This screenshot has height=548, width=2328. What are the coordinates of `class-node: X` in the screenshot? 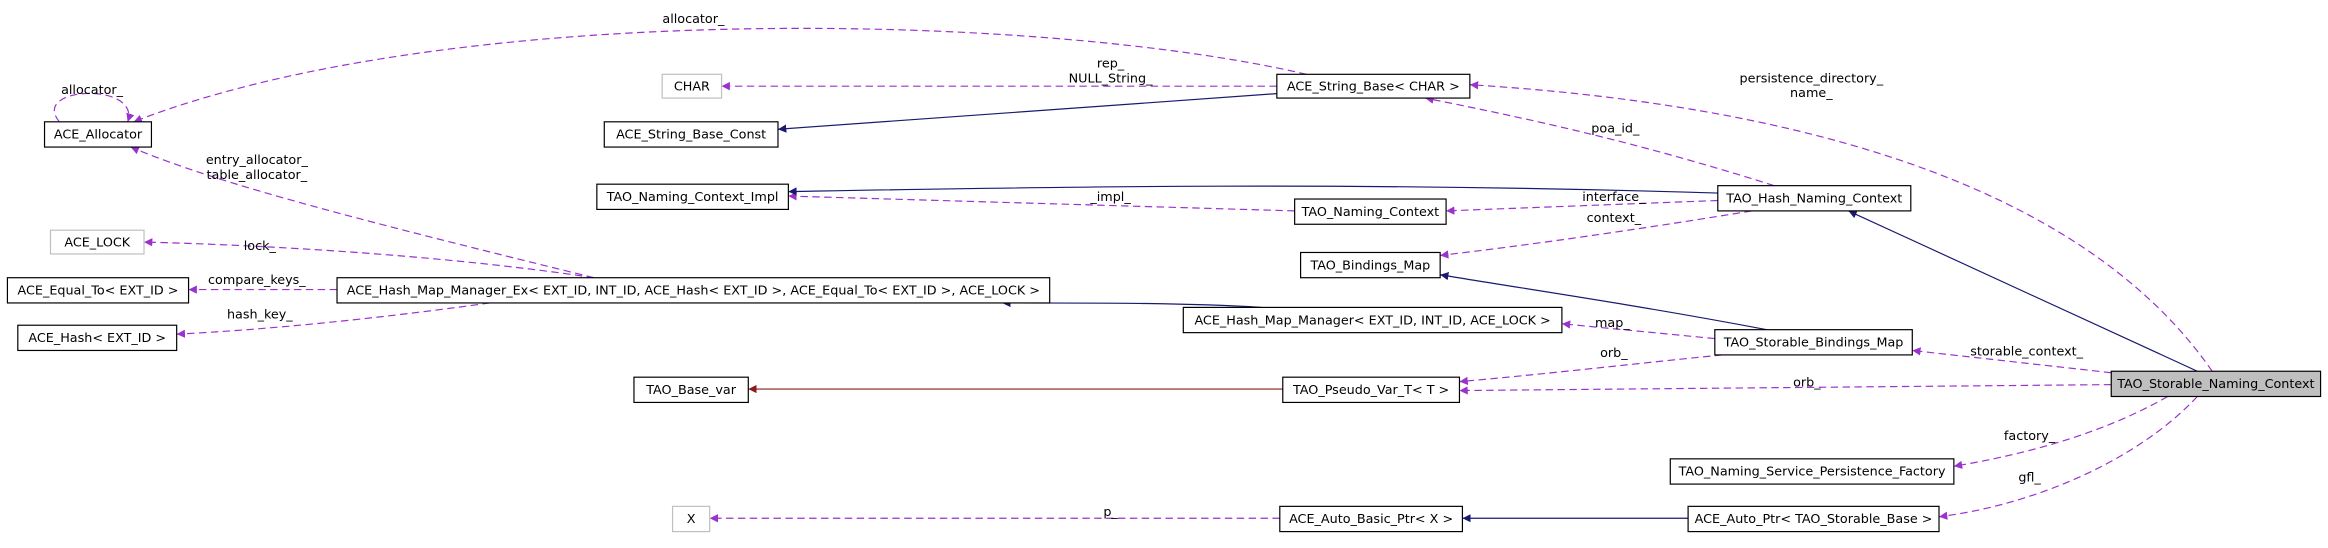 It's located at (691, 519).